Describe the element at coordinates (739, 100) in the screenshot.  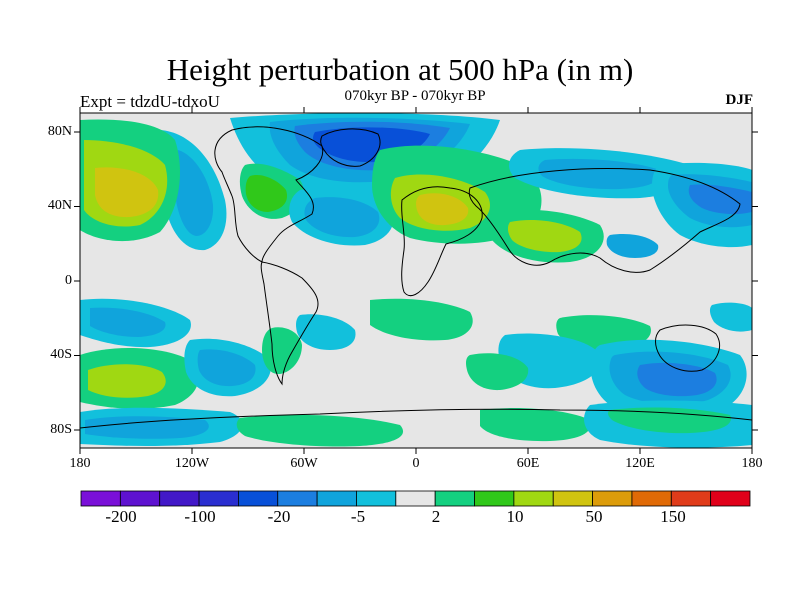
I see `season-label: DJF` at that location.